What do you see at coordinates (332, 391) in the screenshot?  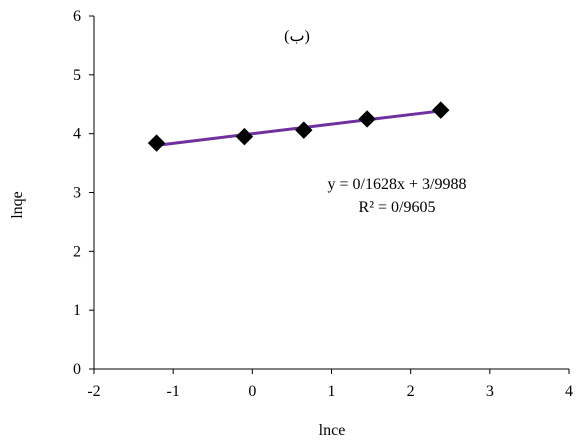 I see `x-tick-label: 1` at bounding box center [332, 391].